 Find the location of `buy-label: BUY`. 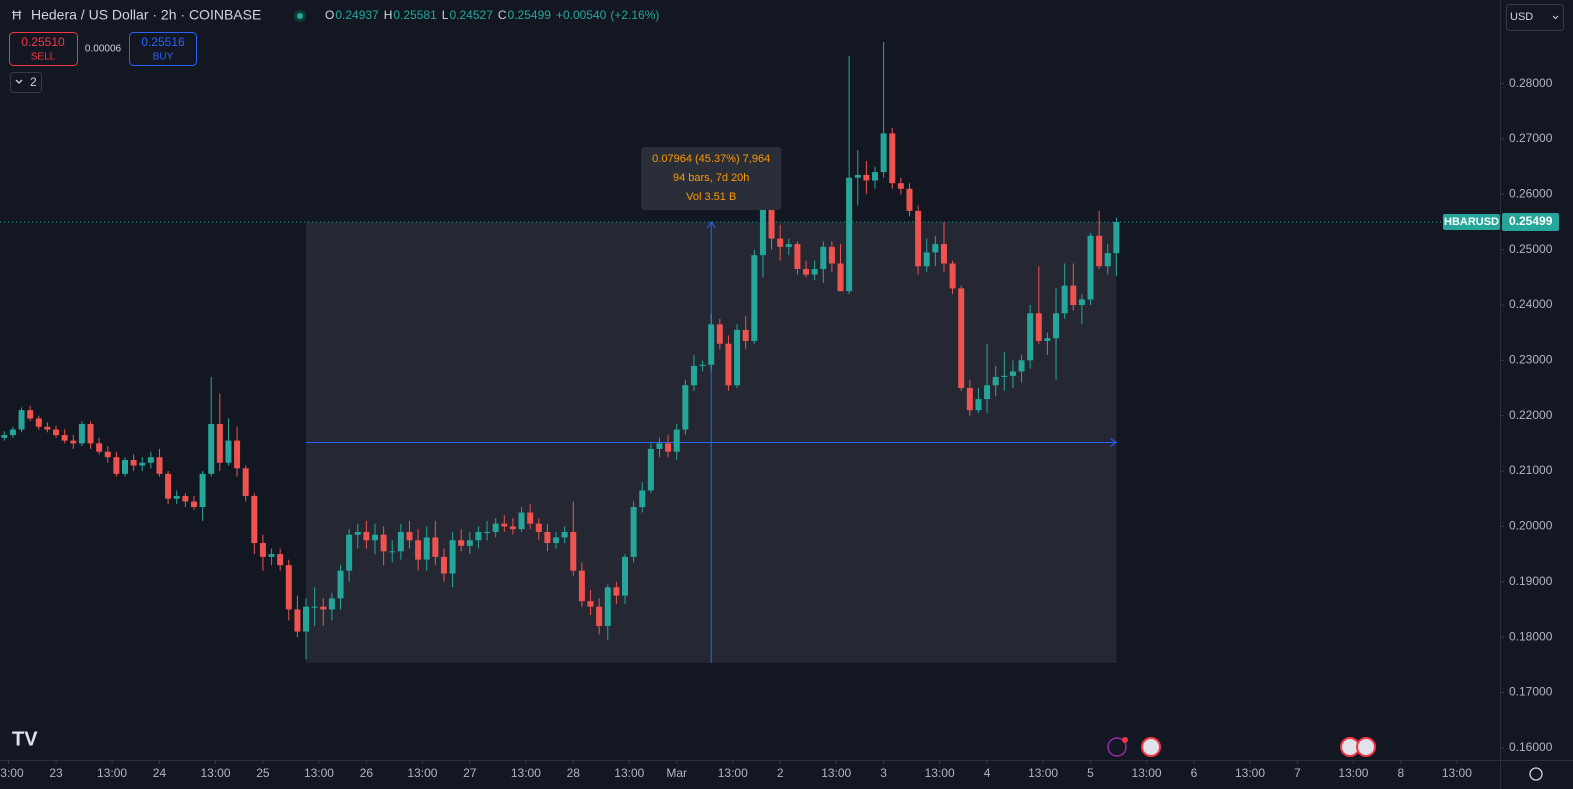

buy-label: BUY is located at coordinates (163, 57).